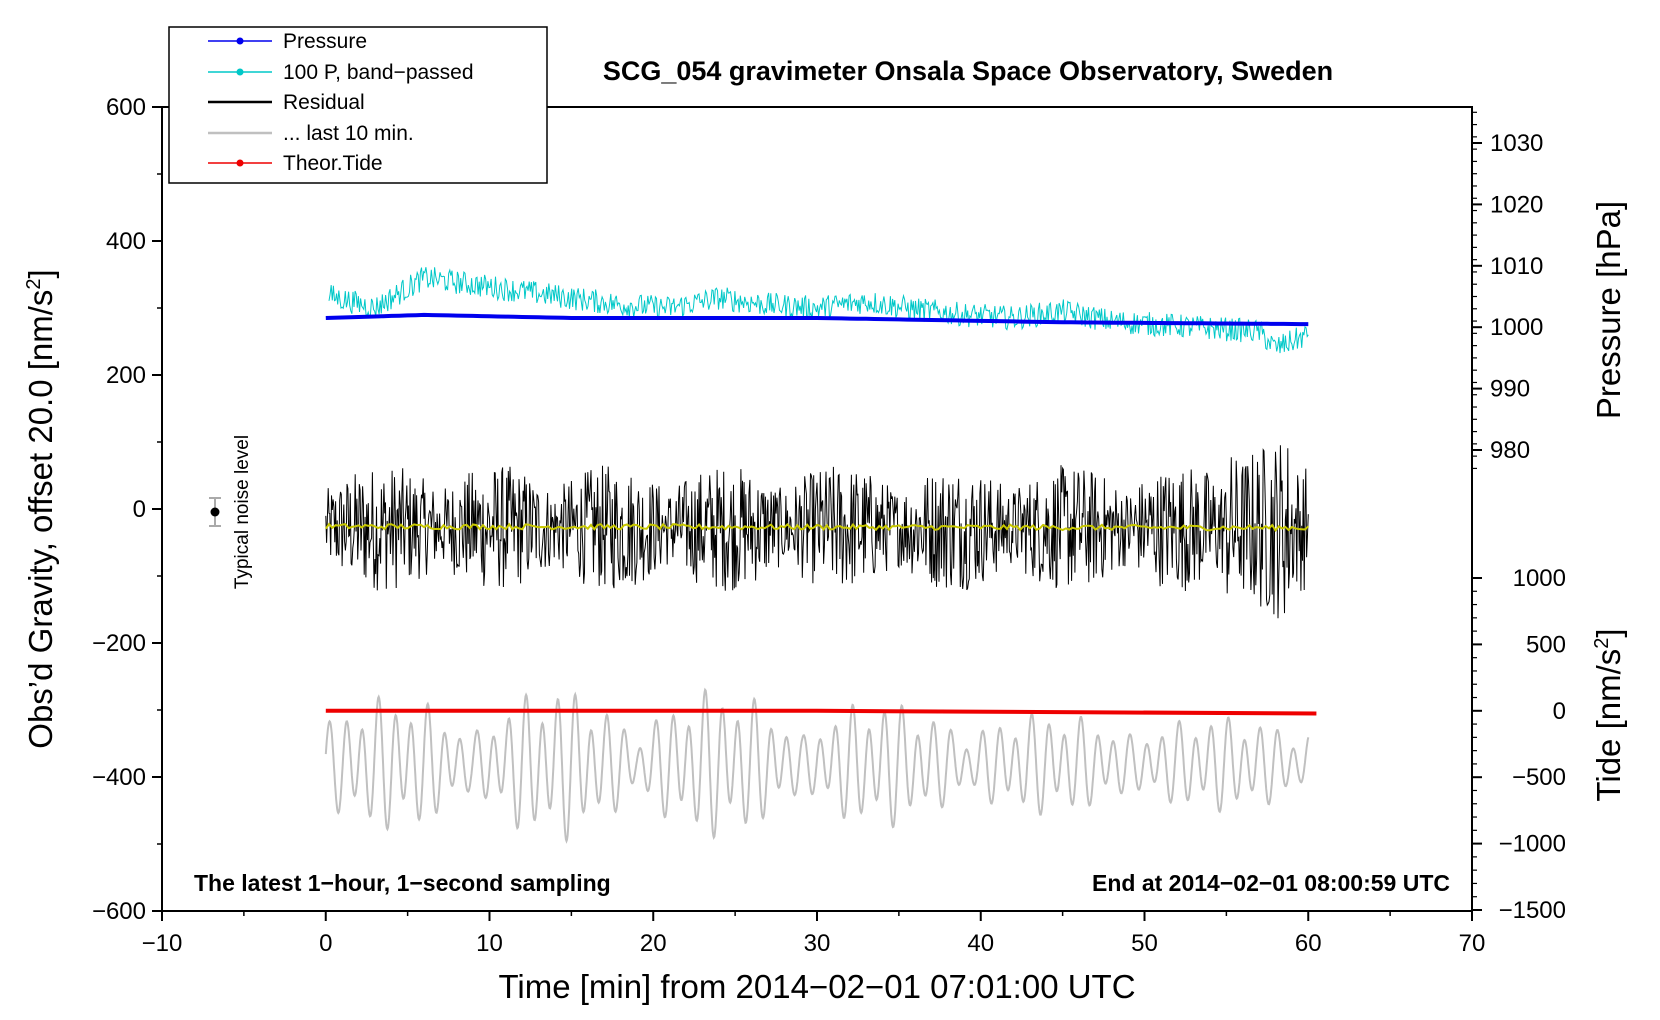  I want to click on series-pressure, so click(817, 319).